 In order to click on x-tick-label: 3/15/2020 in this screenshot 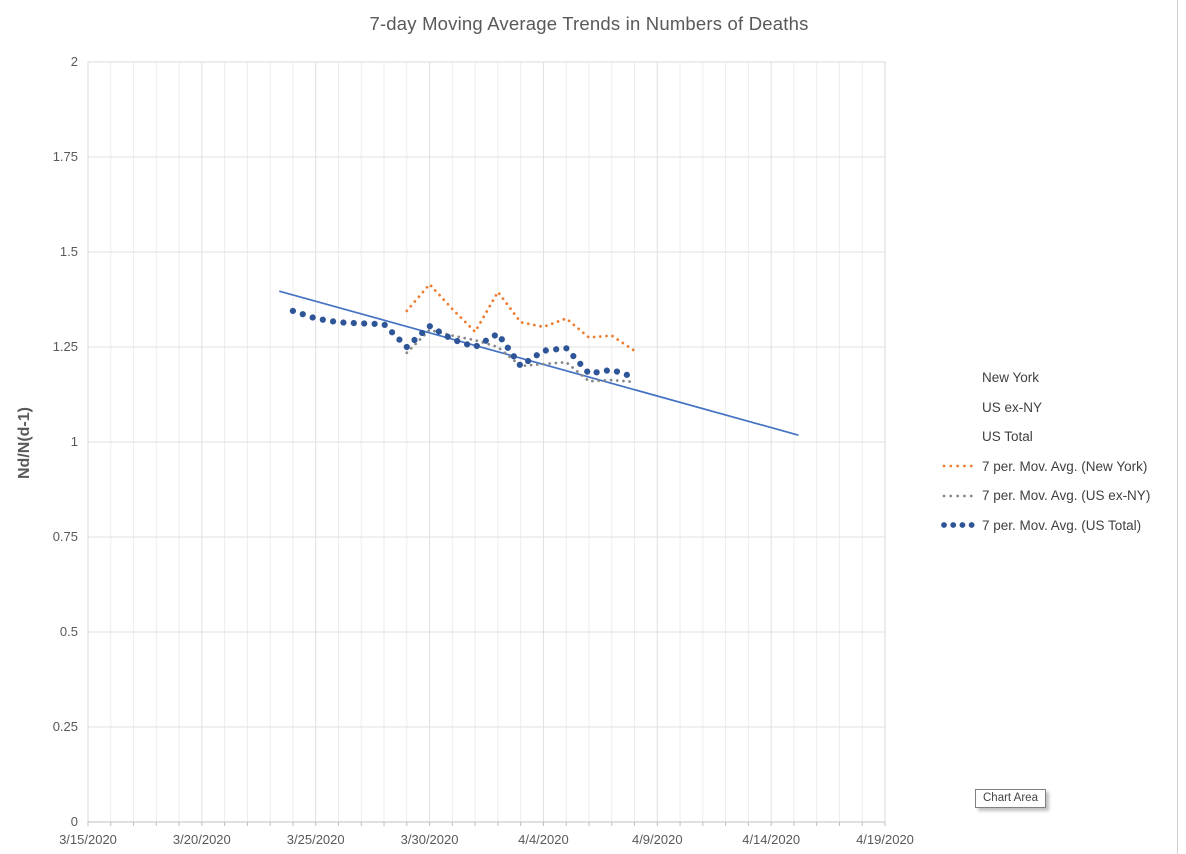, I will do `click(88, 839)`.